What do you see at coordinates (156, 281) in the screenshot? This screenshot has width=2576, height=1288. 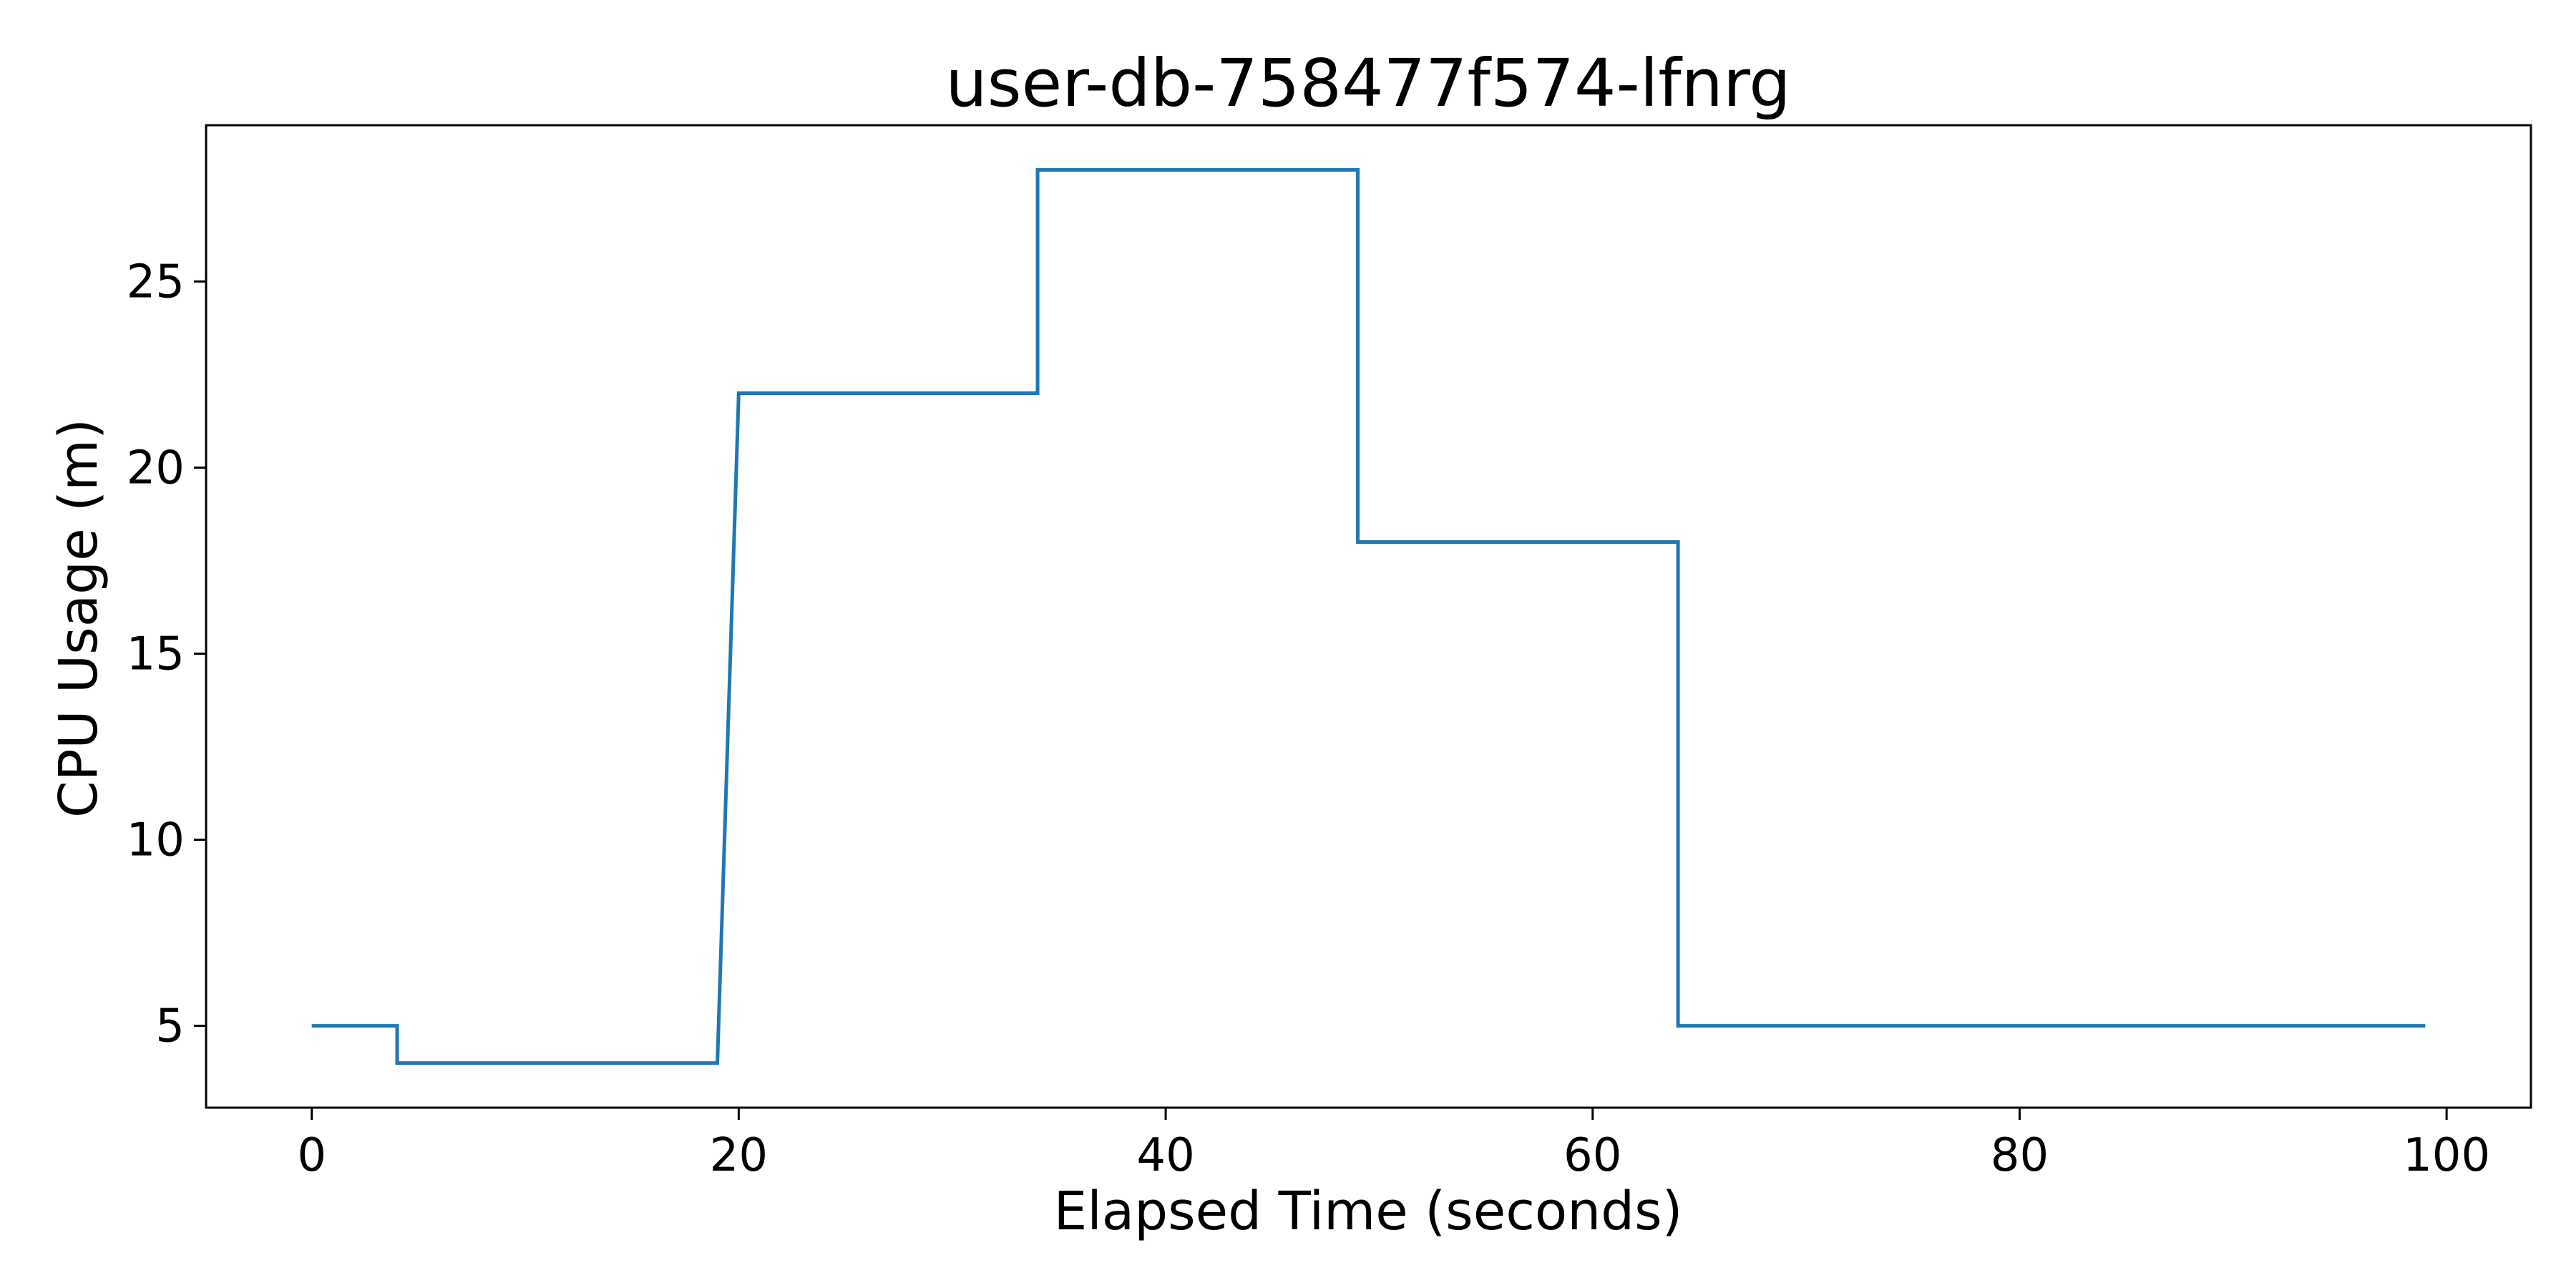 I see `y-tick-label: 25` at bounding box center [156, 281].